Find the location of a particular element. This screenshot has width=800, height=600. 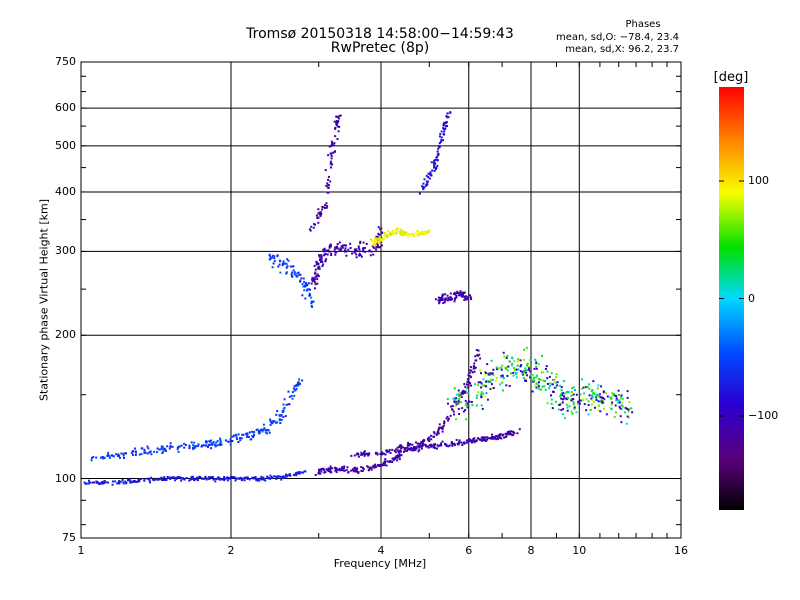

colorbar-tick-label: 100 is located at coordinates (758, 180).